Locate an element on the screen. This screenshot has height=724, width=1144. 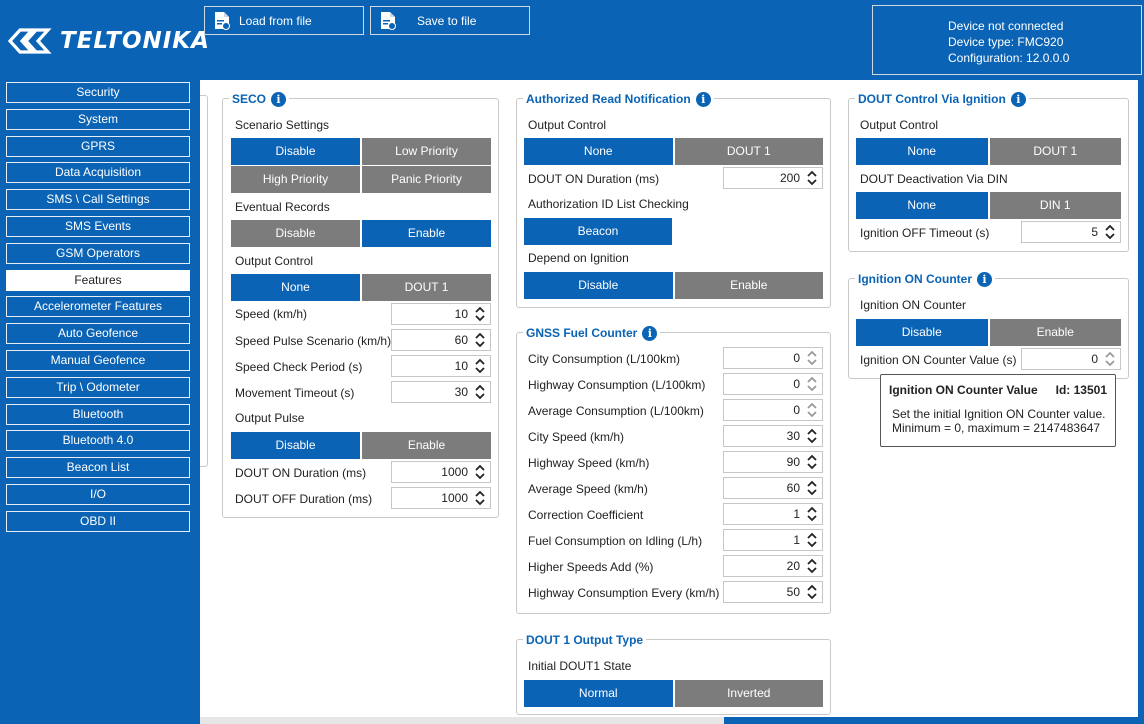
arn-output-dout1-button: DOUT 1 is located at coordinates (747, 151).